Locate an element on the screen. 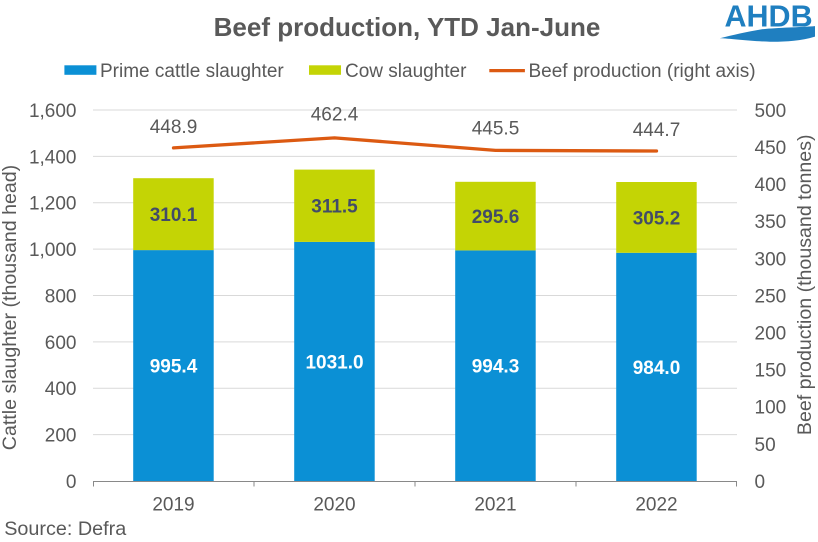 This screenshot has height=542, width=818. svg-text: 450 is located at coordinates (771, 148).